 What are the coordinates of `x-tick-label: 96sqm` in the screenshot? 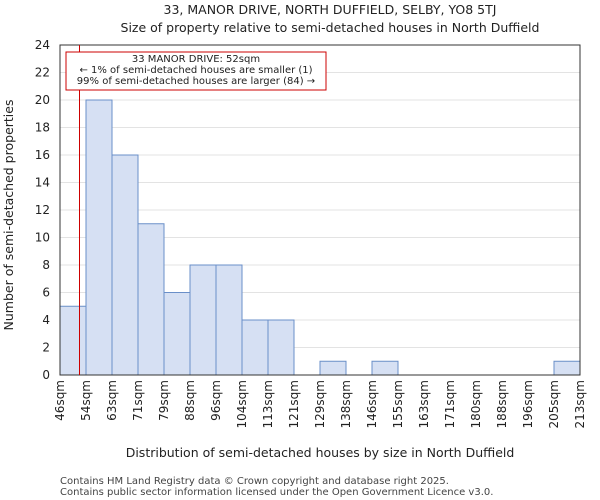 It's located at (216, 400).